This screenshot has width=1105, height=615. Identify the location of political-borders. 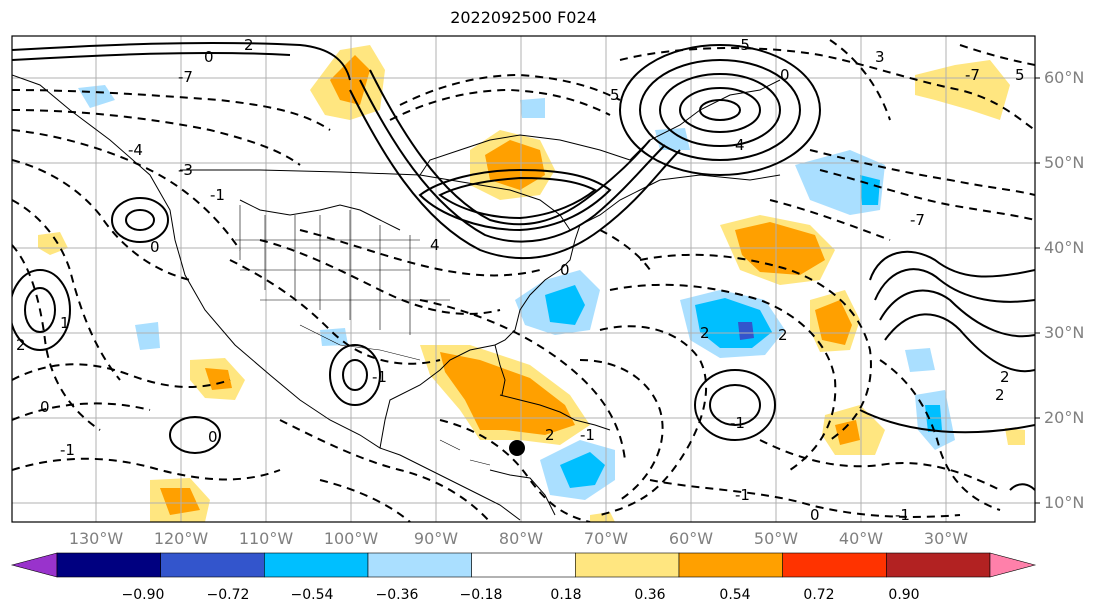
(363, 335).